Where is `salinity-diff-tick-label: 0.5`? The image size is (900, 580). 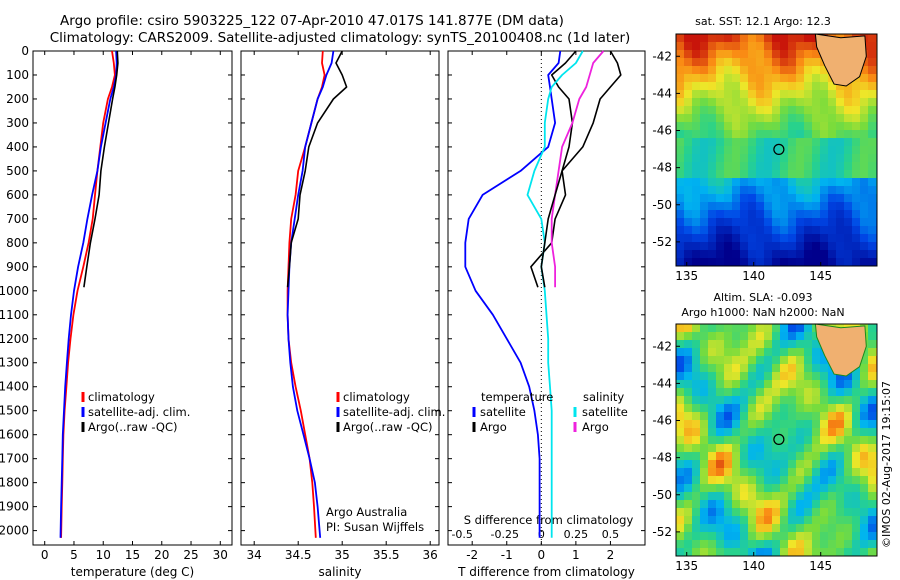 salinity-diff-tick-label: 0.5 is located at coordinates (611, 534).